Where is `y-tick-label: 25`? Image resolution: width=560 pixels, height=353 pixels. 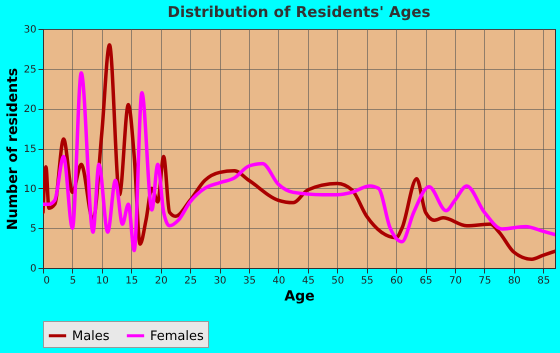 y-tick-label: 25 is located at coordinates (30, 70).